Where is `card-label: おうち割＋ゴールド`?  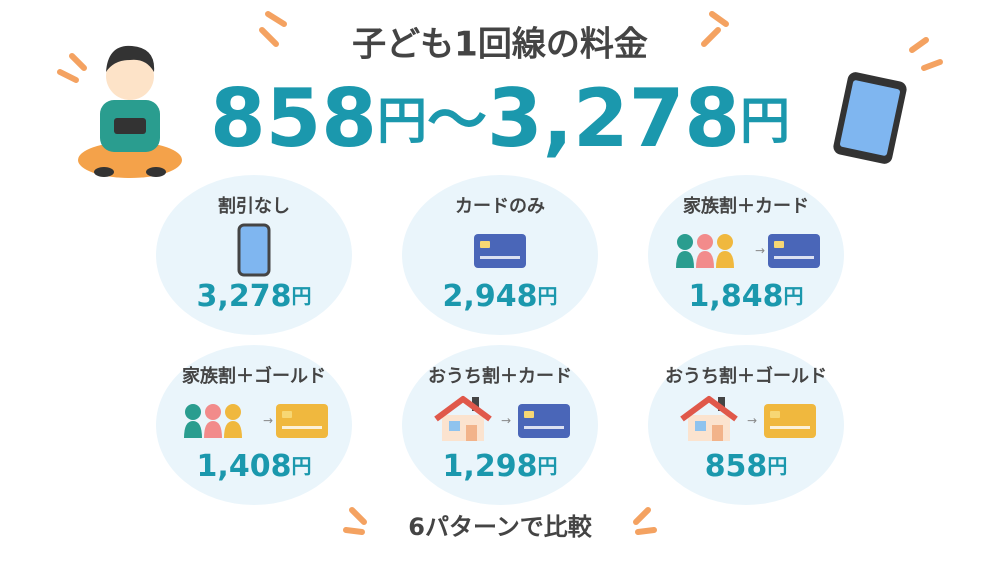
card-label: おうち割＋ゴールド is located at coordinates (746, 376).